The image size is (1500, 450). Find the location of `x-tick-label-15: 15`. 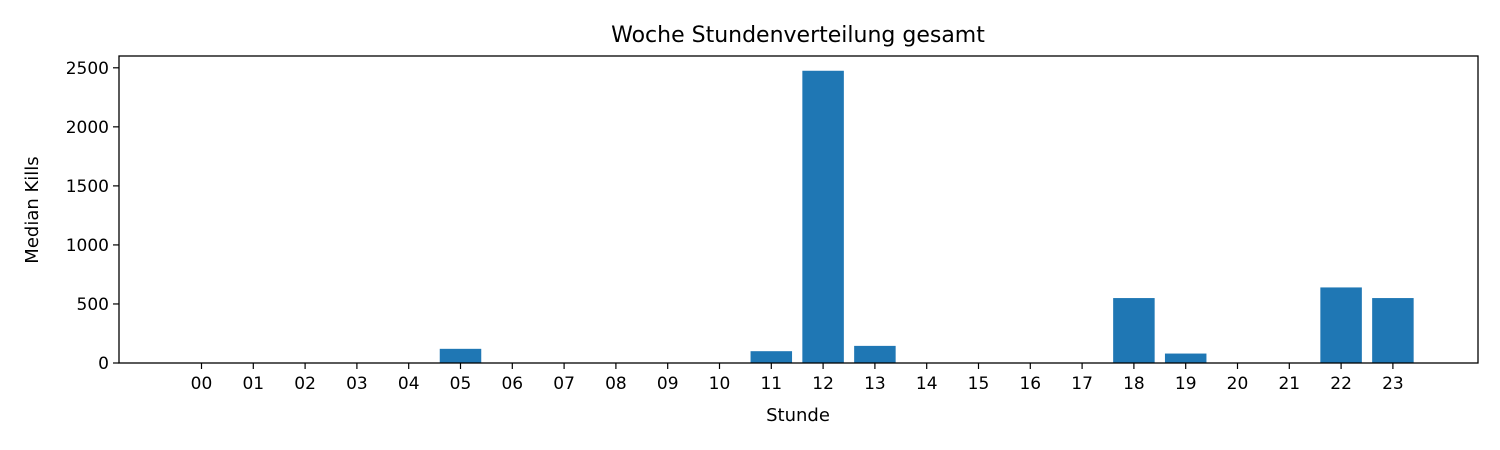

x-tick-label-15: 15 is located at coordinates (979, 384).